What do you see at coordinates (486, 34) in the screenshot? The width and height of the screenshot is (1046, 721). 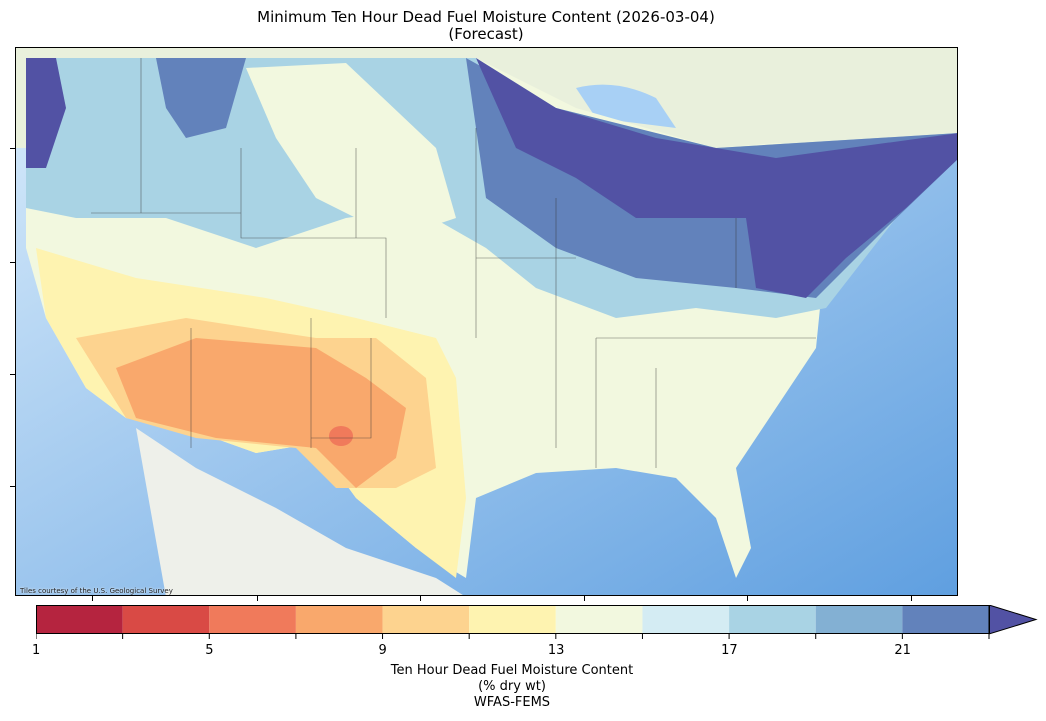 I see `title-line-2: (Forecast)` at bounding box center [486, 34].